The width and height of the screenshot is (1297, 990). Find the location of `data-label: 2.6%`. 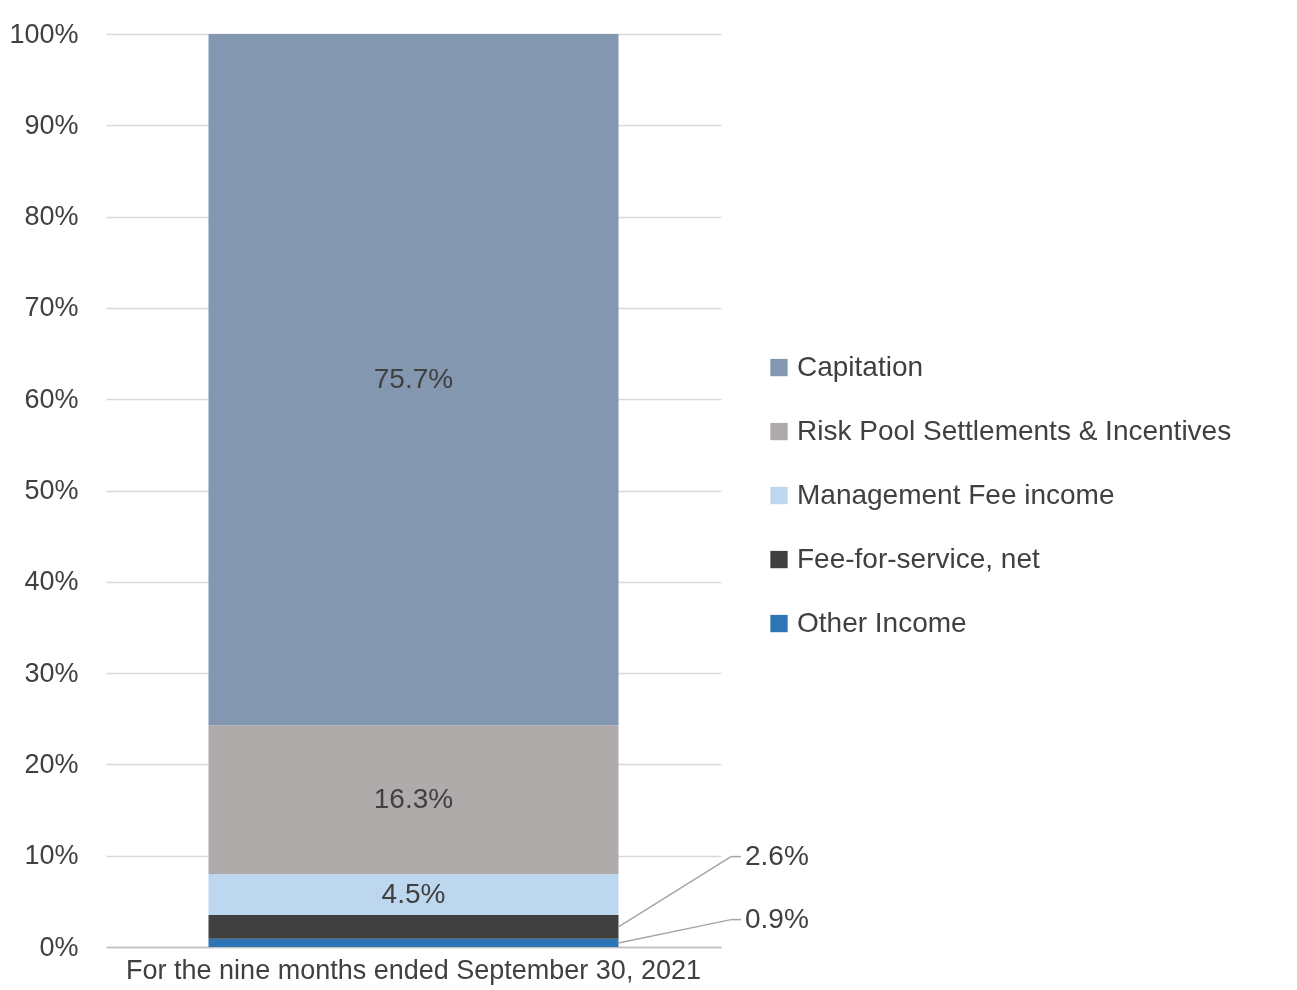

data-label: 2.6% is located at coordinates (777, 855).